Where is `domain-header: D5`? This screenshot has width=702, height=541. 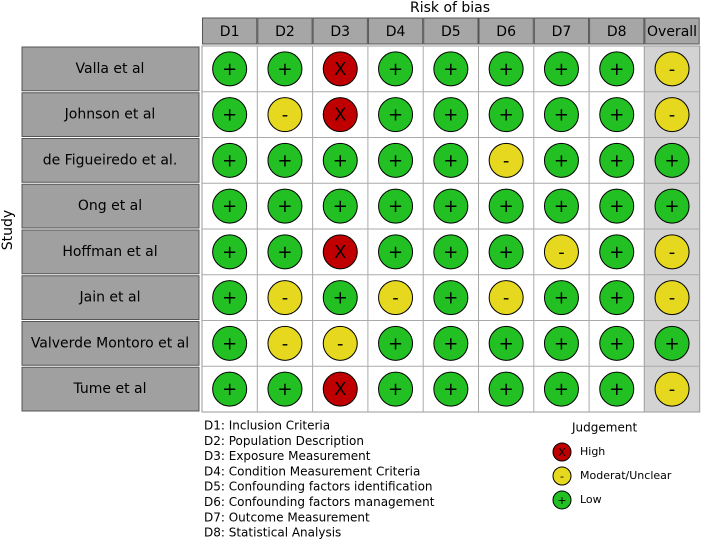
domain-header: D5 is located at coordinates (451, 32).